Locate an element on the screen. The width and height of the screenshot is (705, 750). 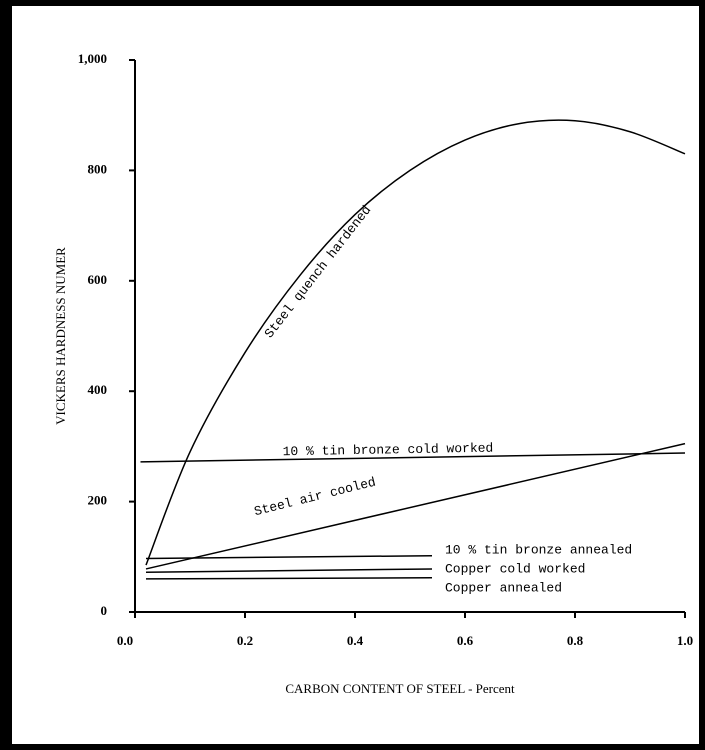
x-tick-label: 0.6 is located at coordinates (465, 640).